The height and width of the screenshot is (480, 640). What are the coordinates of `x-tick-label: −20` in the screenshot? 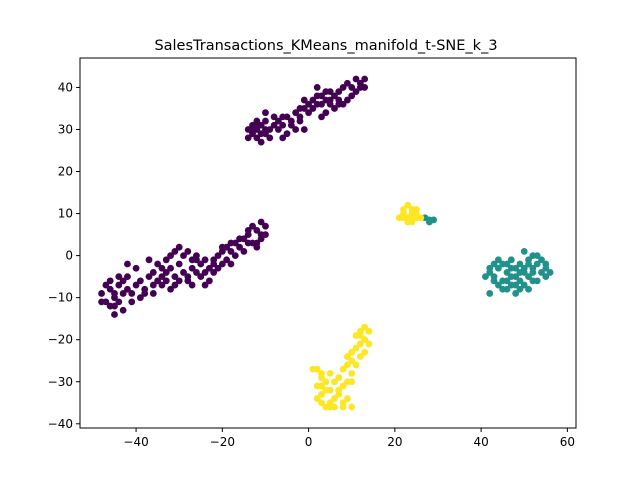 It's located at (222, 442).